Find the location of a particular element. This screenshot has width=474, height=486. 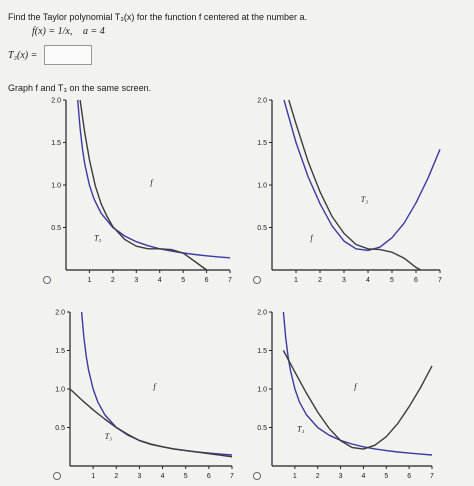

radio-option-top-right is located at coordinates (257, 280).